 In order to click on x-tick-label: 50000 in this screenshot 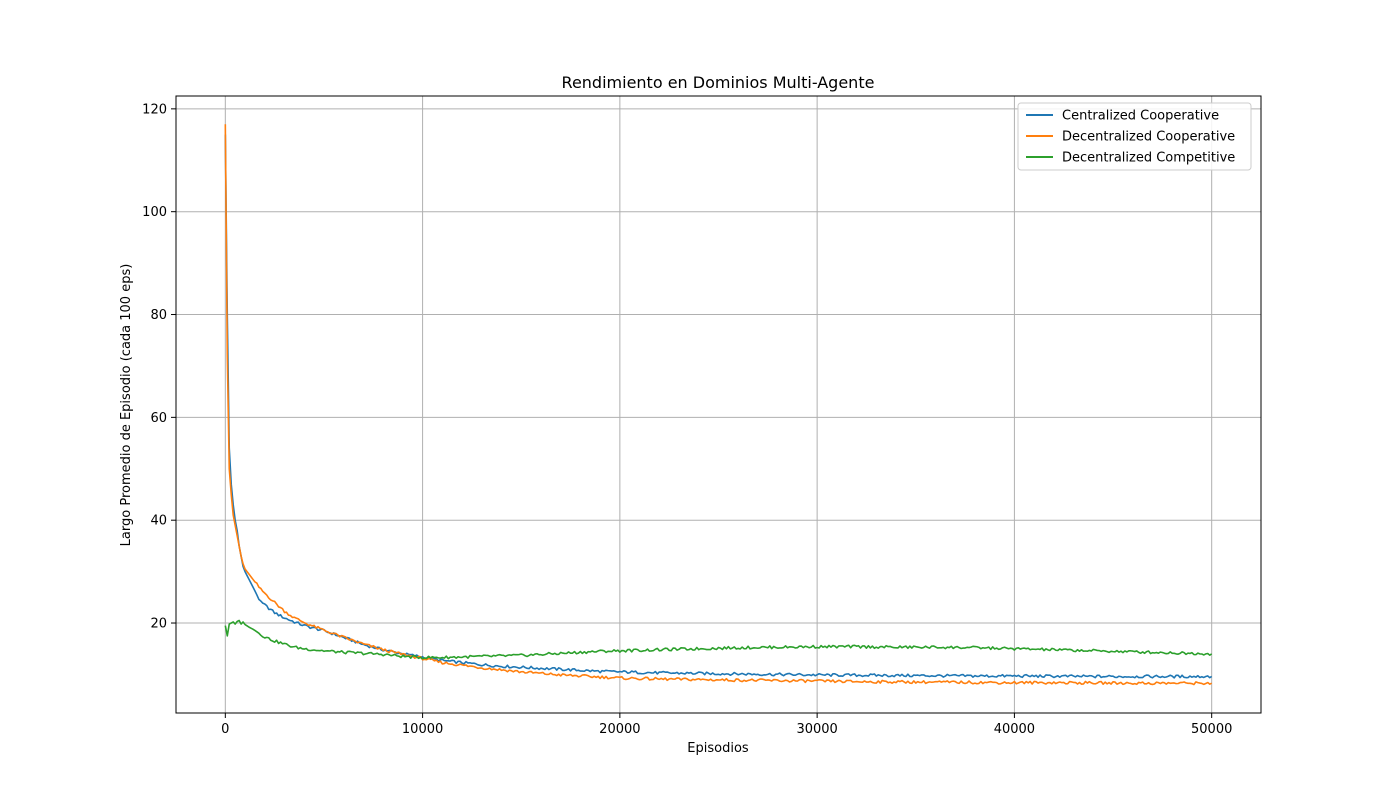, I will do `click(1211, 729)`.